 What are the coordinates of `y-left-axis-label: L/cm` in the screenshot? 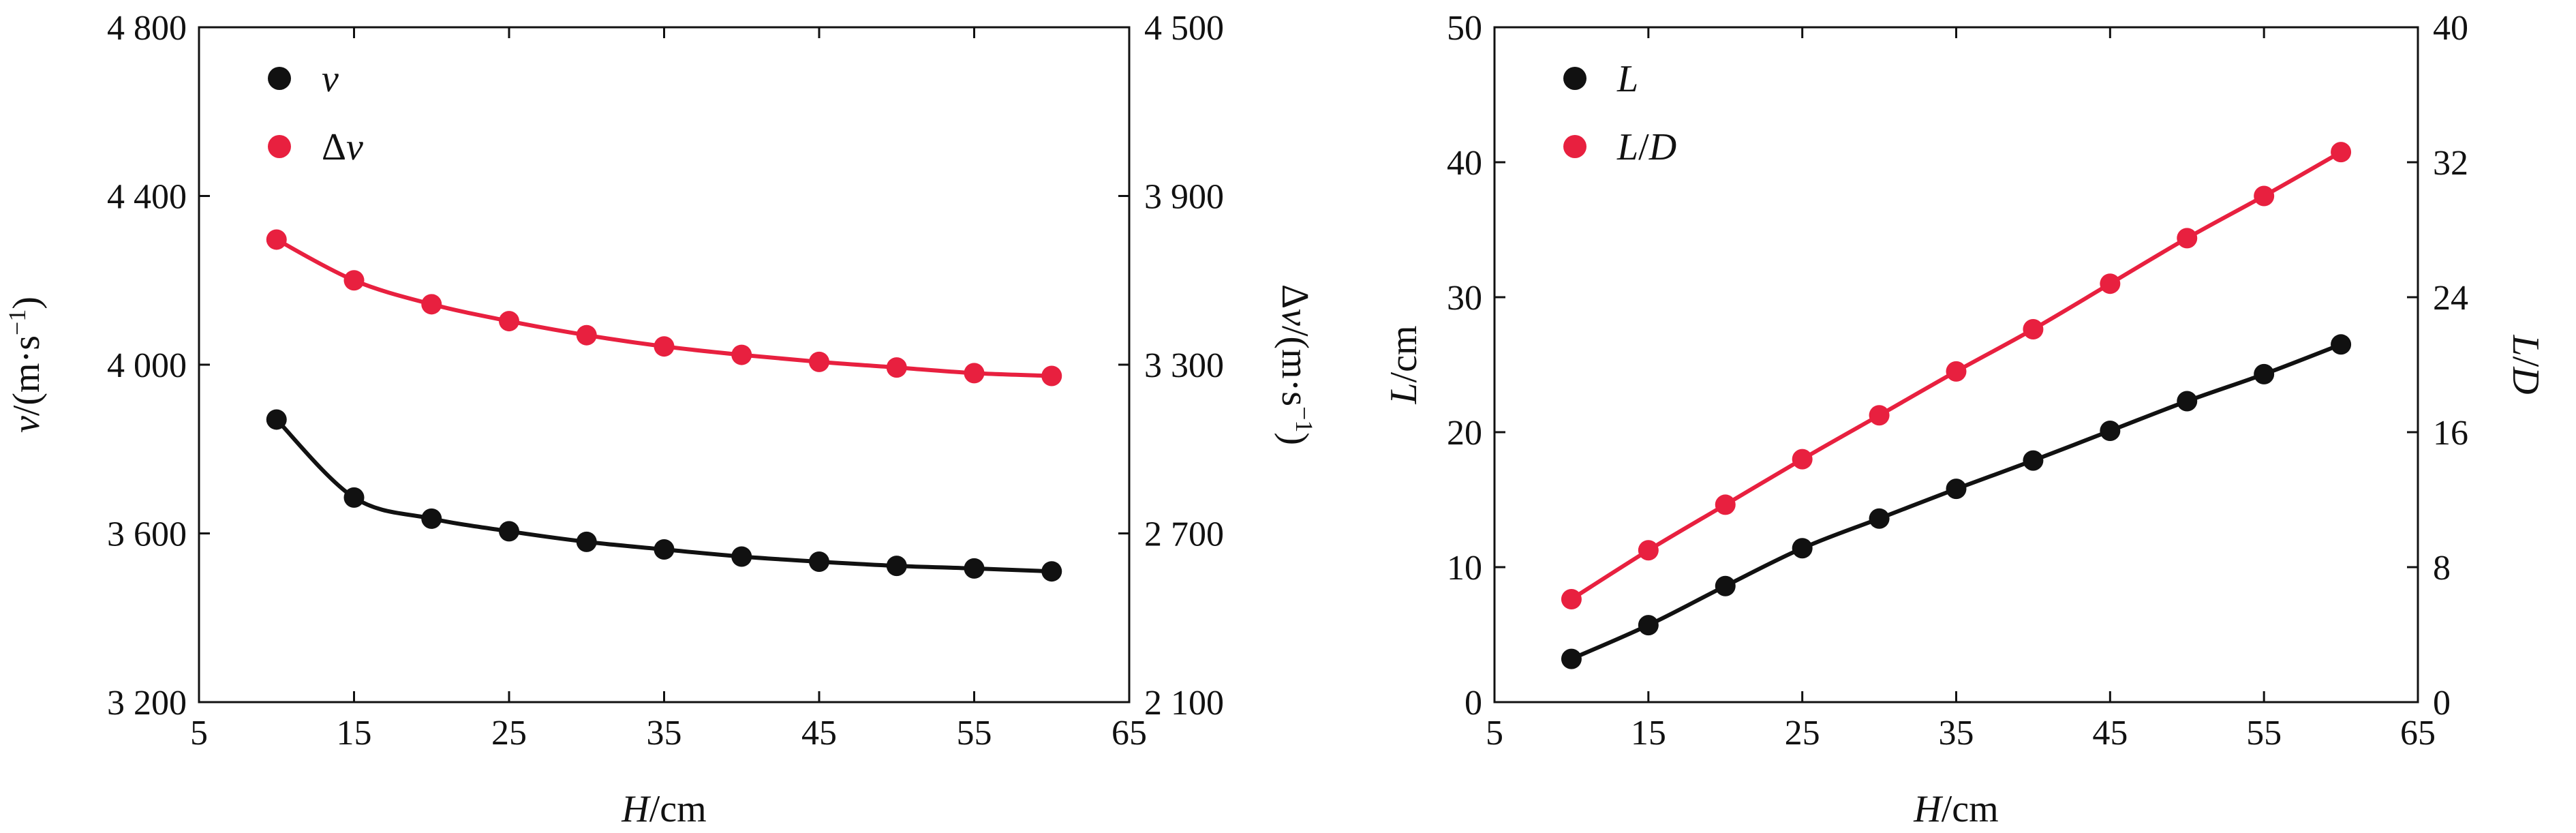 It's located at (1404, 364).